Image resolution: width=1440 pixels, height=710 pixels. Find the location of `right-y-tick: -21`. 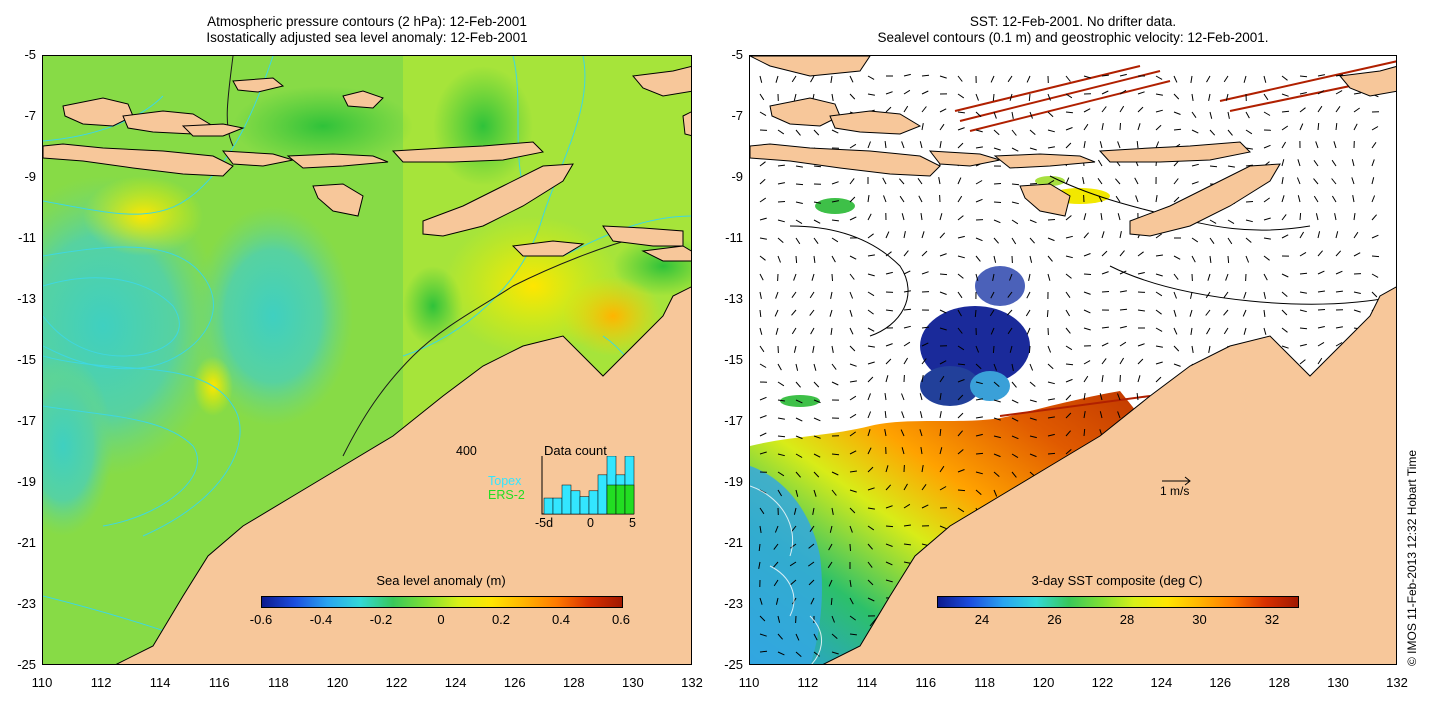

right-y-tick: -21 is located at coordinates (733, 542).